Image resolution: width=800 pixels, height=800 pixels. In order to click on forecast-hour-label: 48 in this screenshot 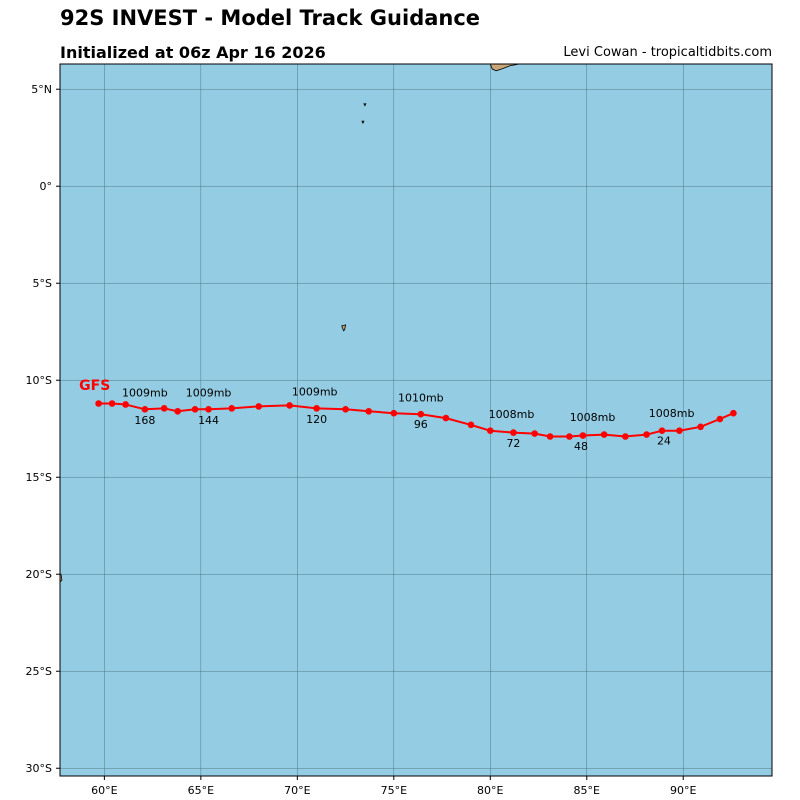, I will do `click(581, 446)`.